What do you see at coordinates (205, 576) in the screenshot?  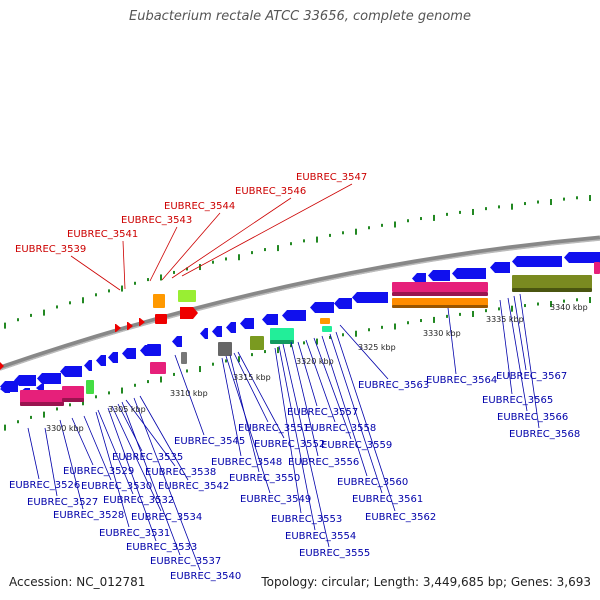 I see `reverse-gene-label: EUBREC_3540` at bounding box center [205, 576].